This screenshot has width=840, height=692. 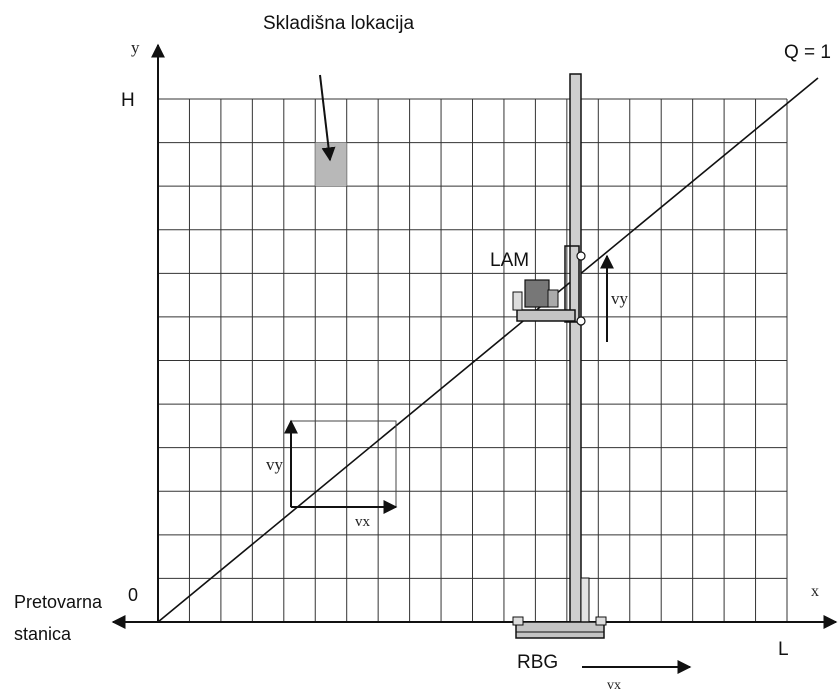 What do you see at coordinates (783, 649) in the screenshot?
I see `length-label: L` at bounding box center [783, 649].